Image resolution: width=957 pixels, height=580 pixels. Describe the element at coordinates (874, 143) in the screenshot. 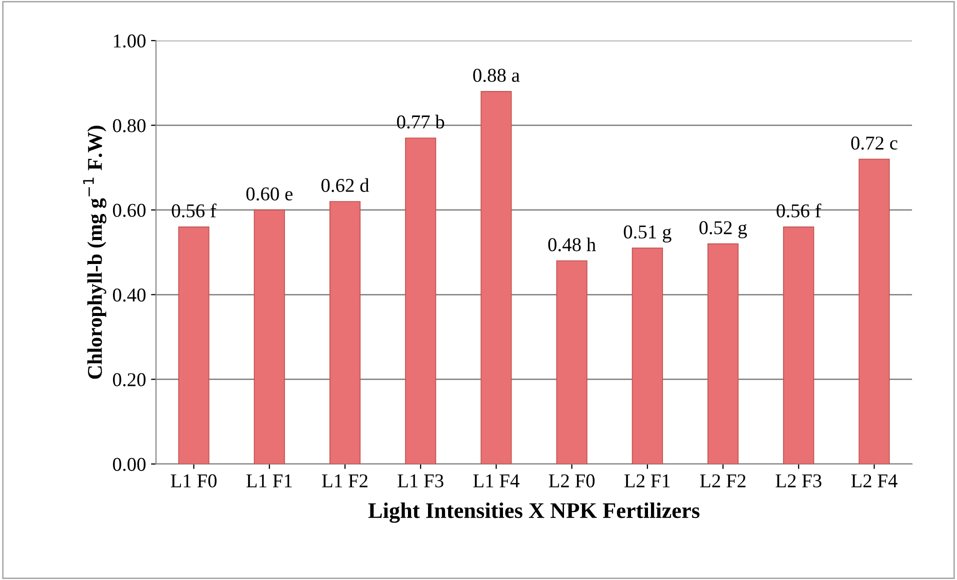

I see `data-label: 0.72 c` at that location.